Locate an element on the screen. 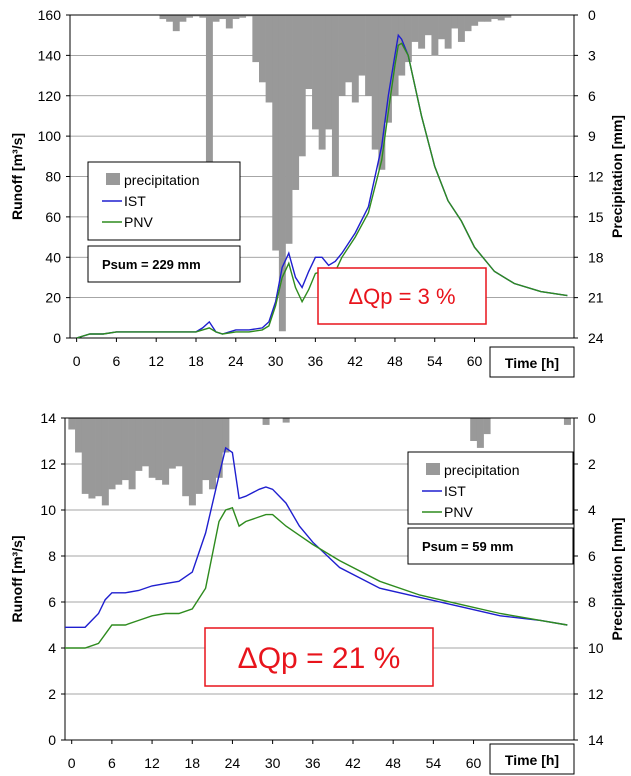 The image size is (631, 776). chart2-legend-label-ist: IST is located at coordinates (455, 491).